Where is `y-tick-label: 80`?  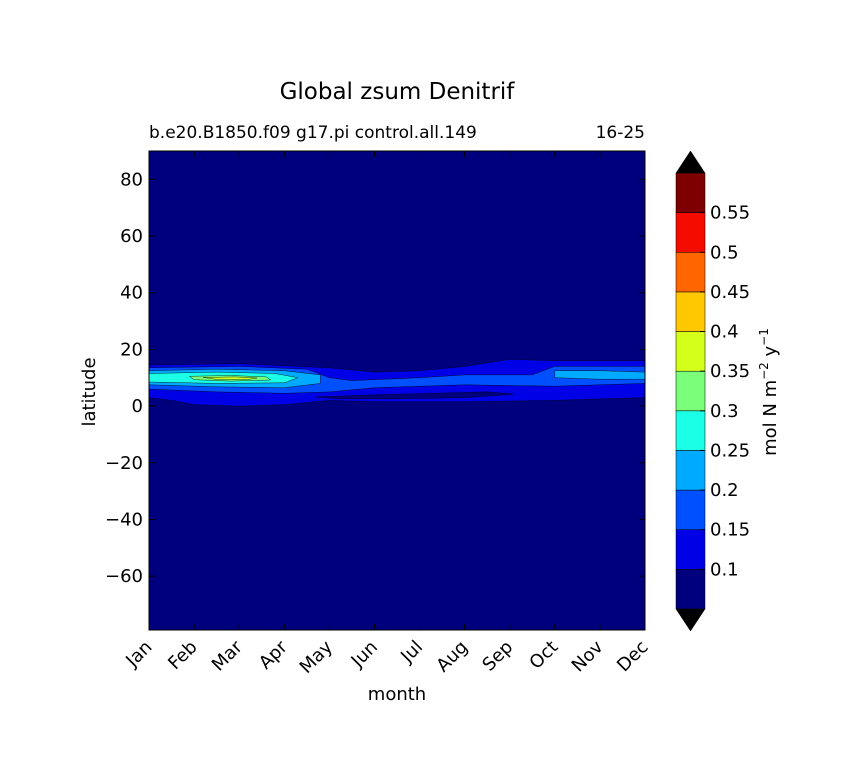
y-tick-label: 80 is located at coordinates (131, 179).